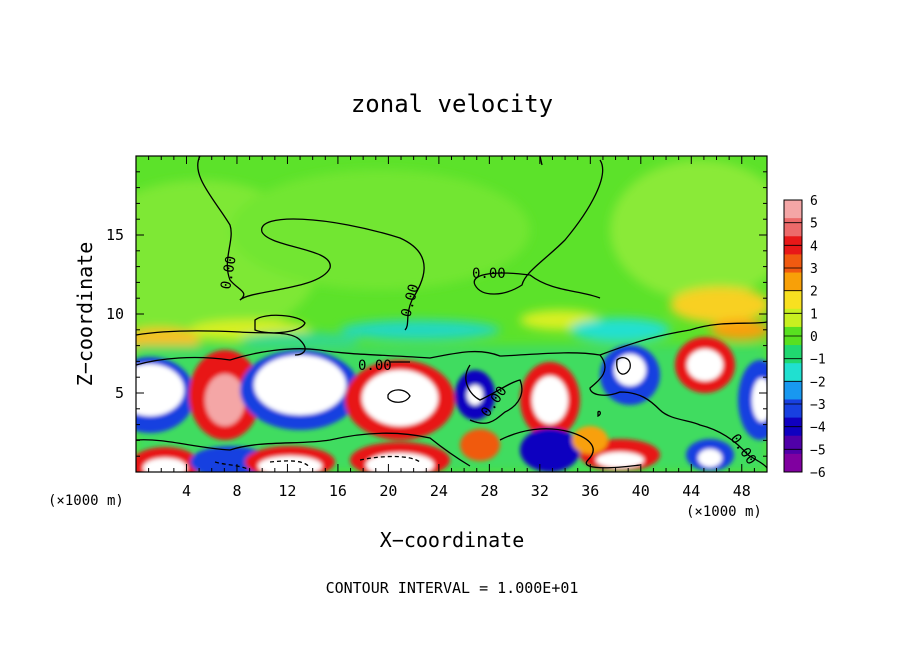  What do you see at coordinates (818, 360) in the screenshot?
I see `colorbar-tick-label: −1` at bounding box center [818, 360].